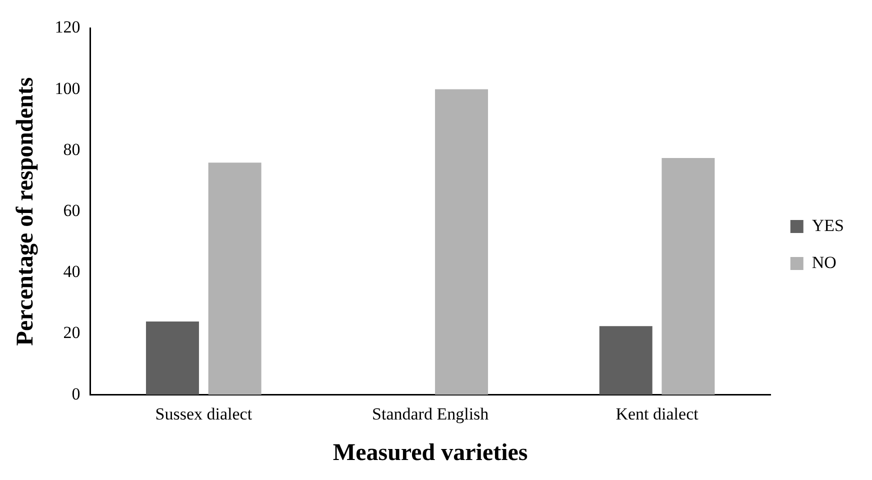 The width and height of the screenshot is (872, 480). I want to click on y-tick-label: 80, so click(71, 149).